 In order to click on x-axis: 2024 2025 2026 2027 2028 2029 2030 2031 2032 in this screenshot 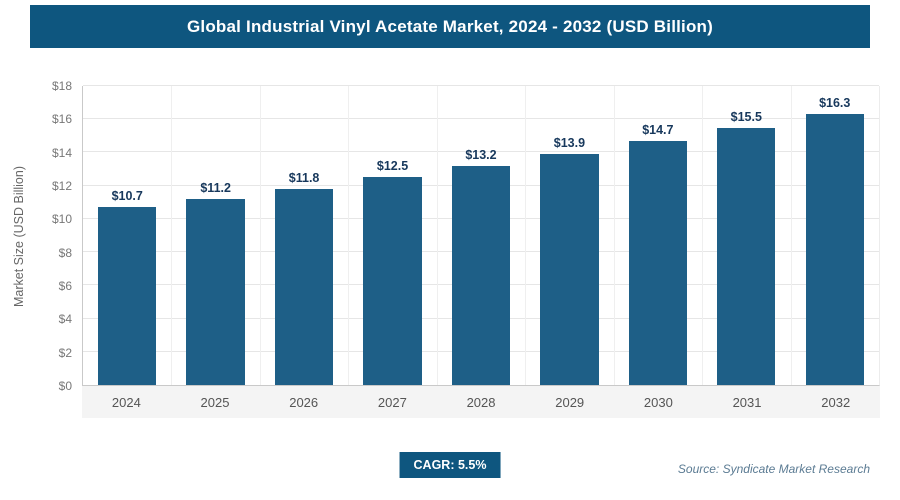, I will do `click(481, 402)`.